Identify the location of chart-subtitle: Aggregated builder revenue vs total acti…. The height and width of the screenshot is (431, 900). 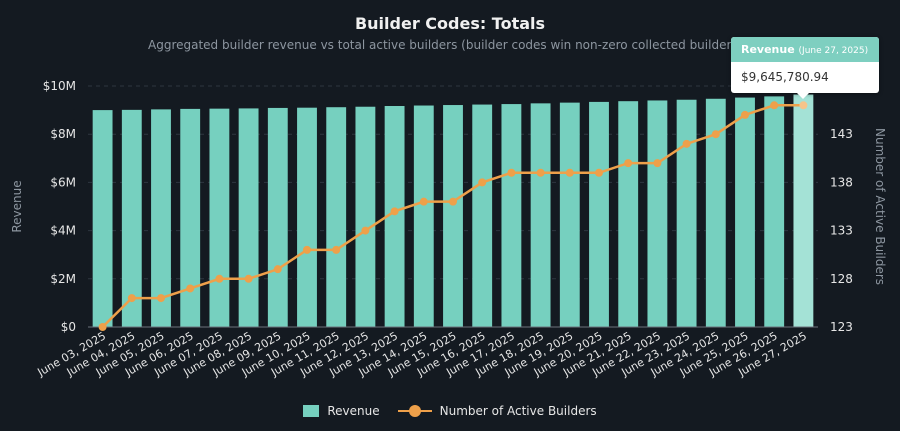
(447, 45).